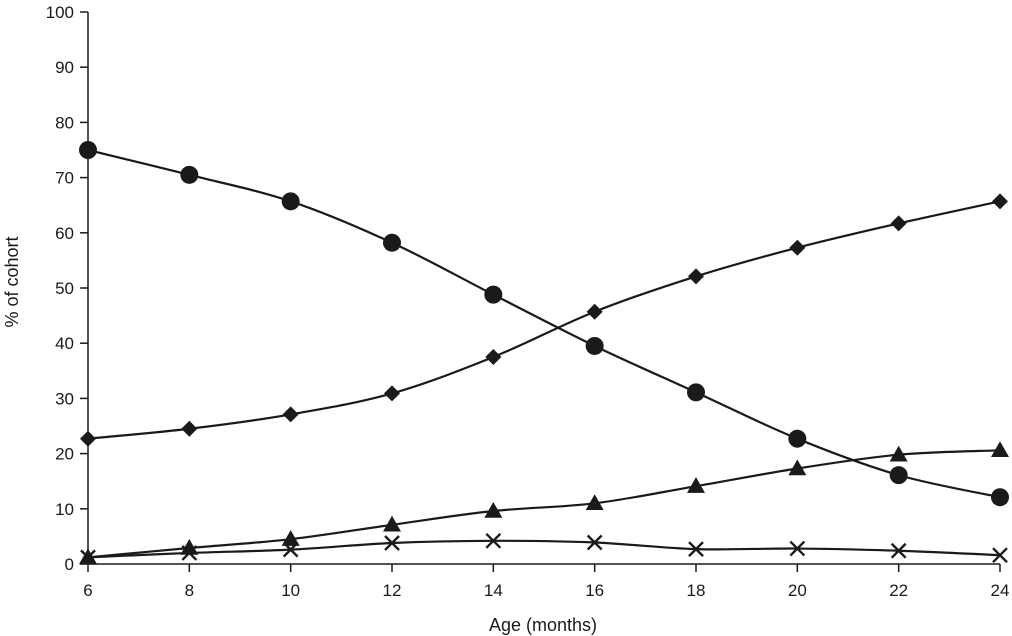 The image size is (1012, 636). Describe the element at coordinates (493, 590) in the screenshot. I see `x-tick-label: 14` at that location.